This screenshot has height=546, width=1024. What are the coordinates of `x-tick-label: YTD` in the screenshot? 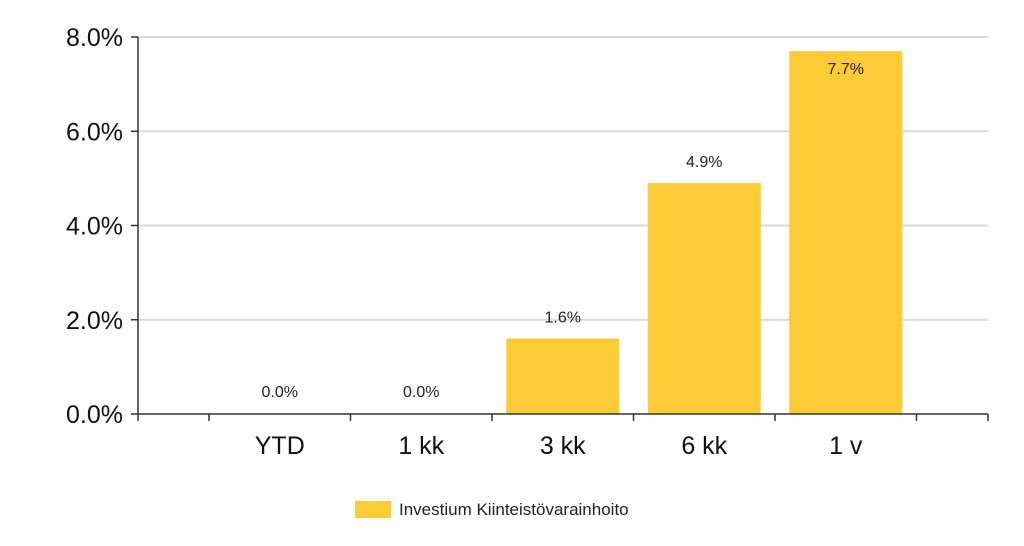 It's located at (280, 446).